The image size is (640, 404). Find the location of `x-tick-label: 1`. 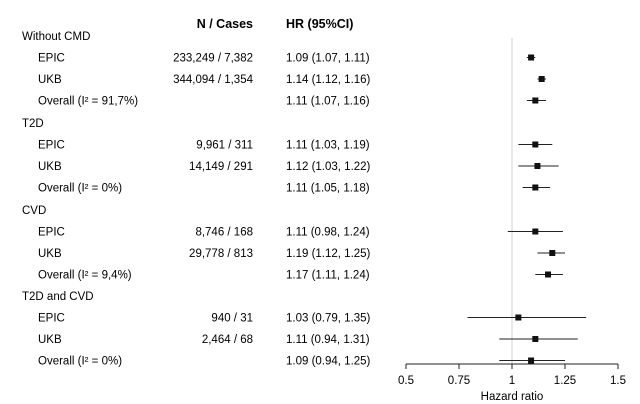

x-tick-label: 1 is located at coordinates (512, 381).